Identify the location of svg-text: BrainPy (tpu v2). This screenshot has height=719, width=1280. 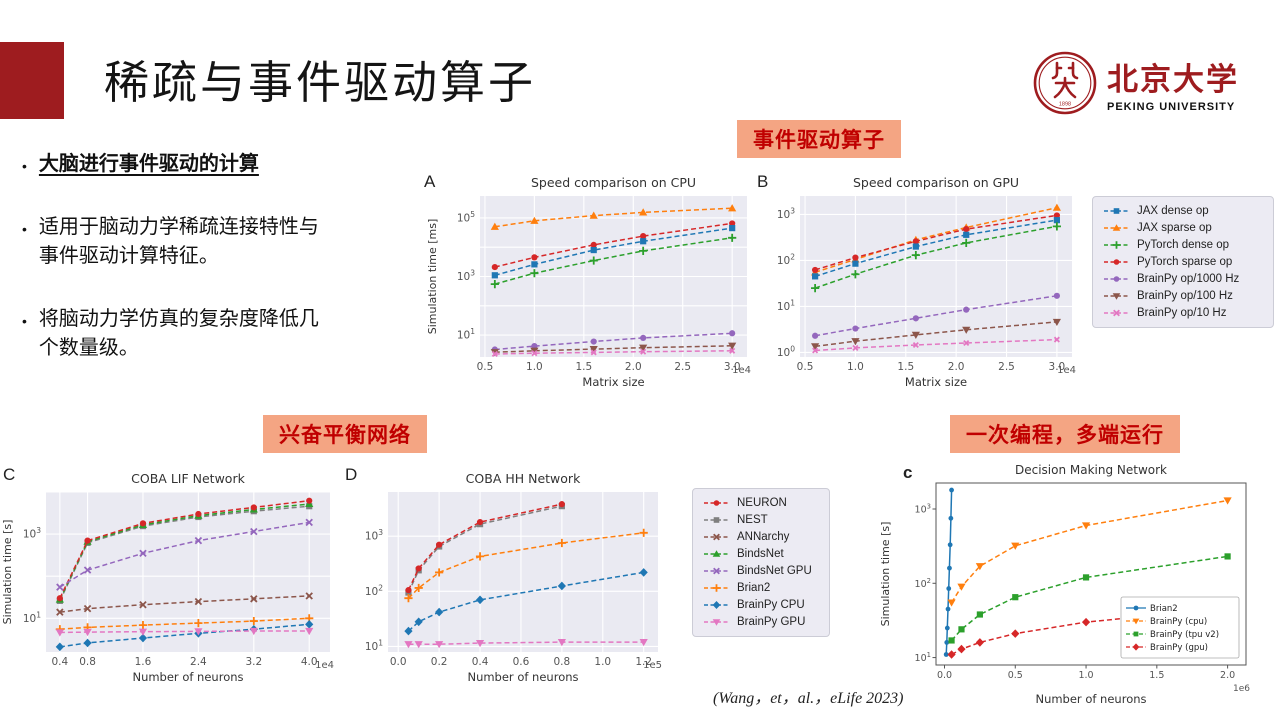
(1184, 635).